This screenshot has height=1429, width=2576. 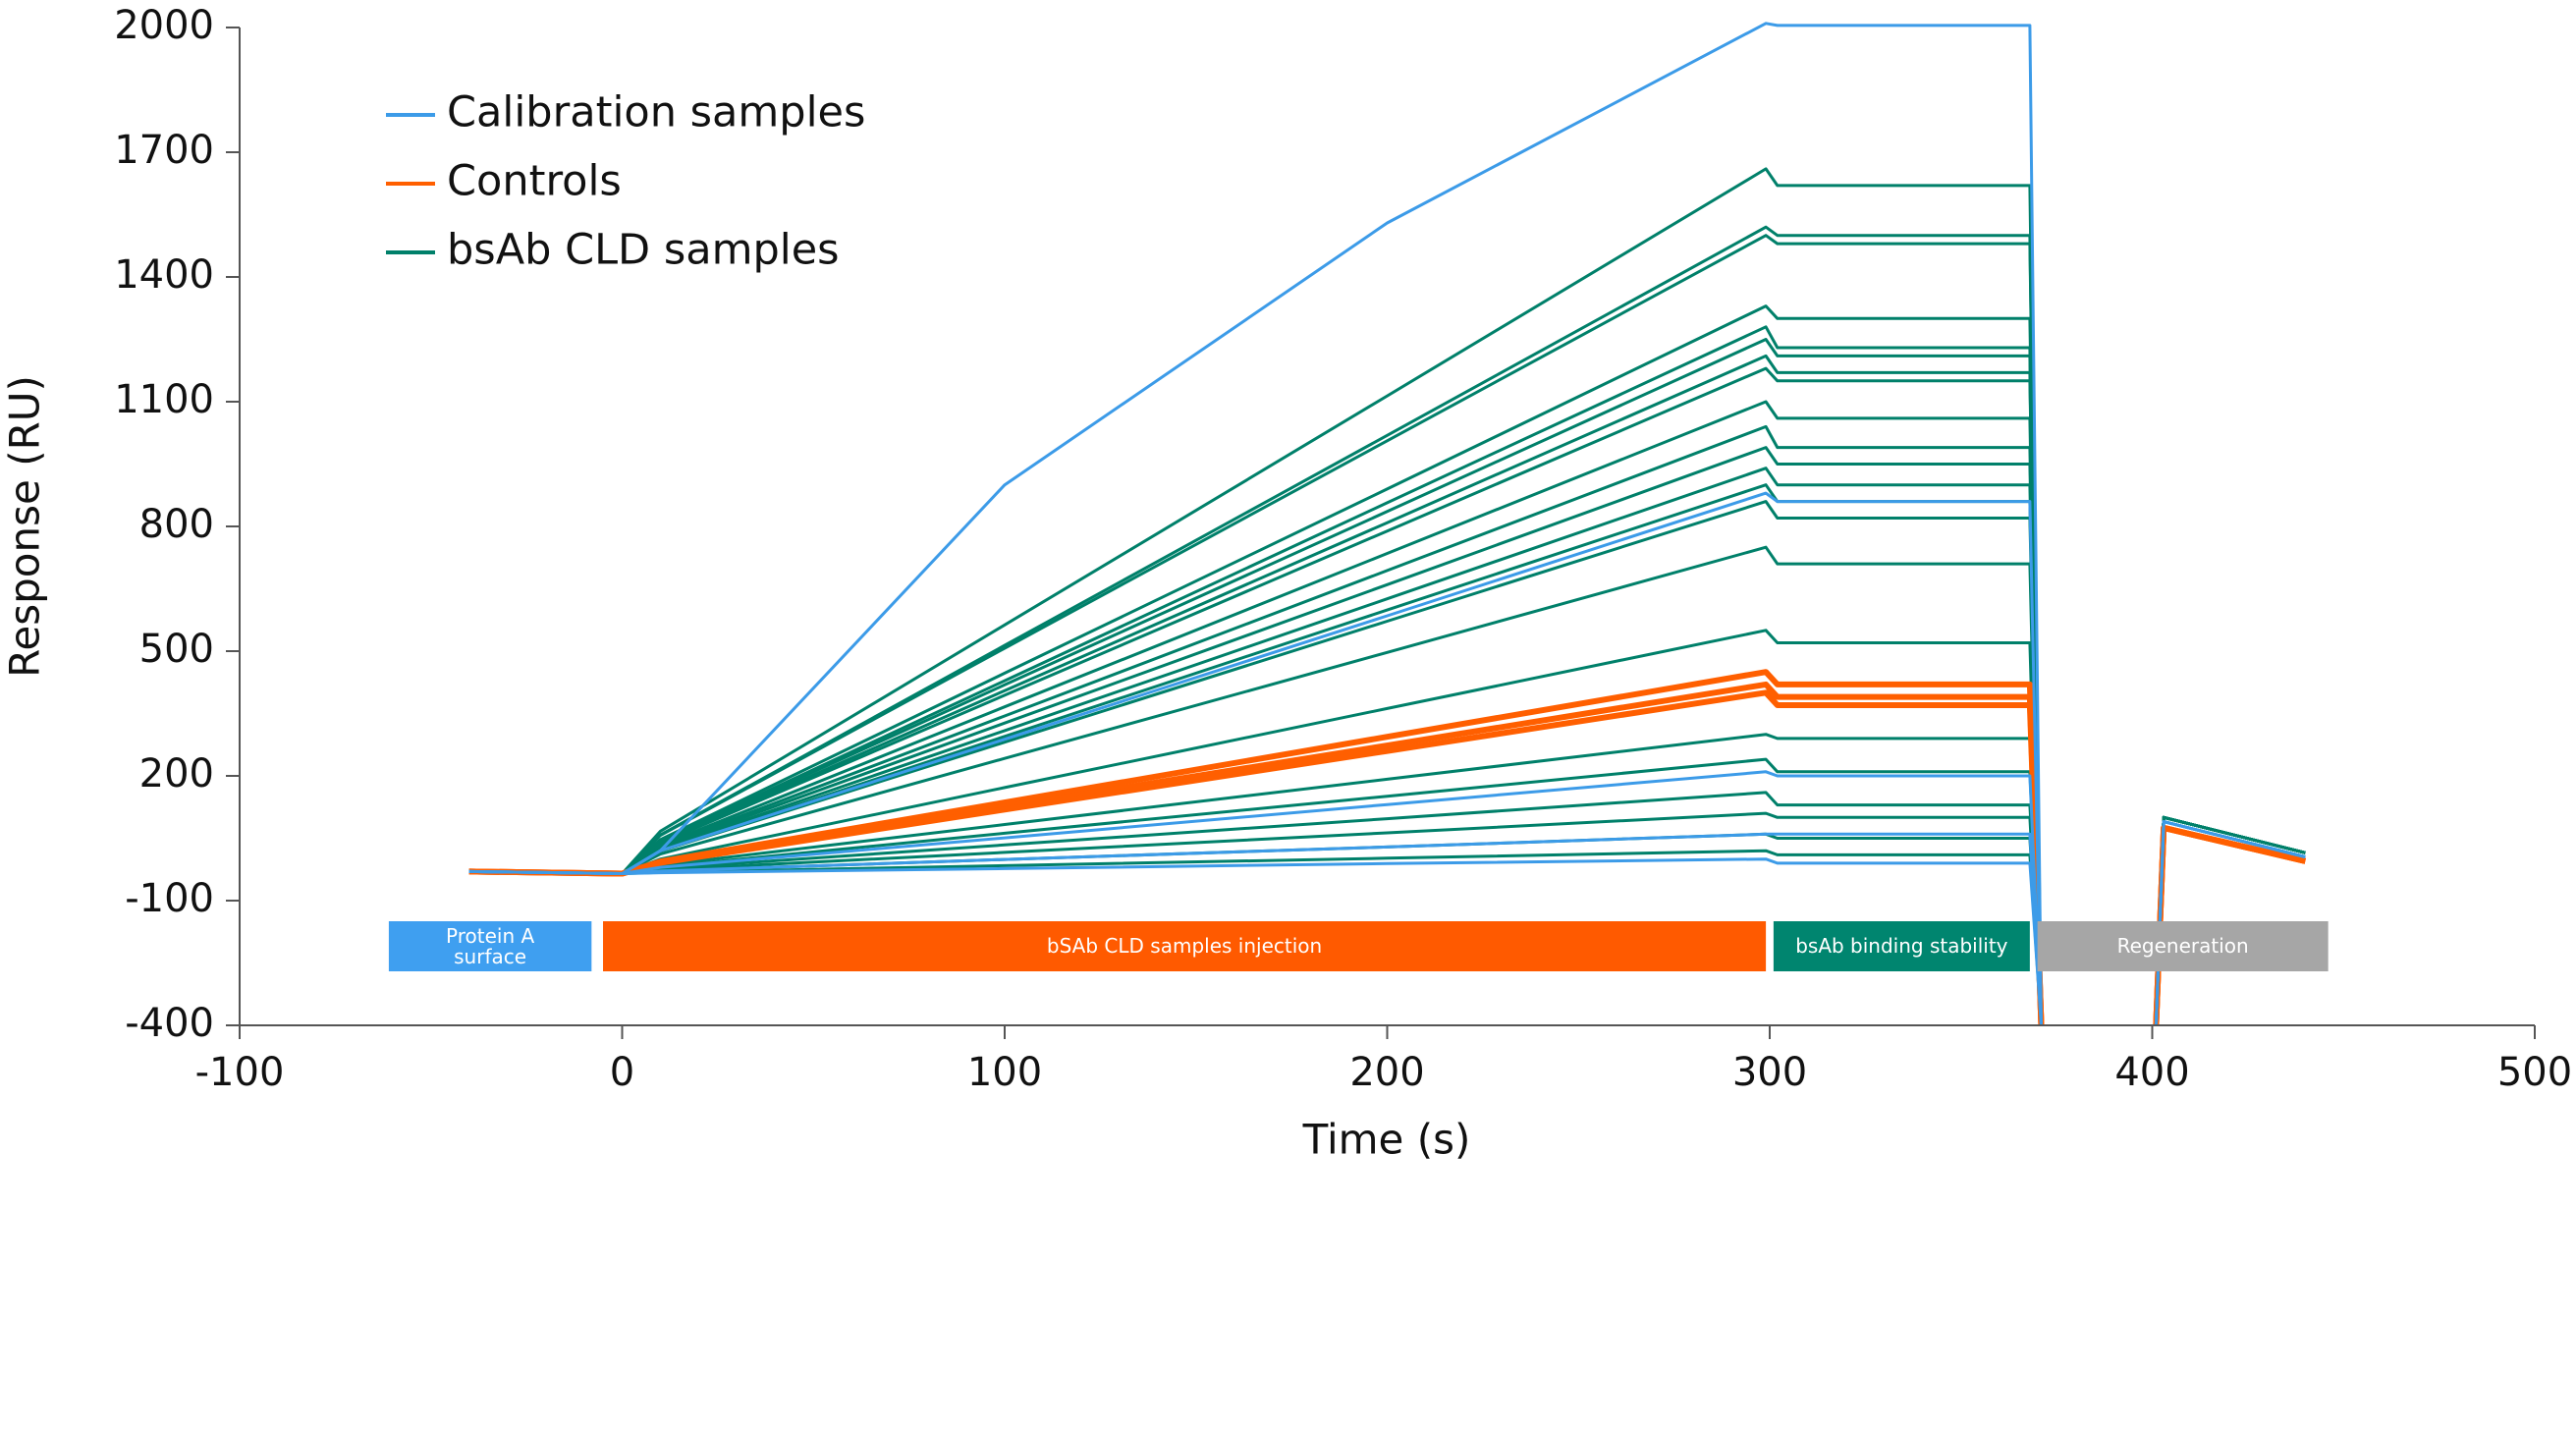 I want to click on legend-label: bsAb CLD samples, so click(x=643, y=250).